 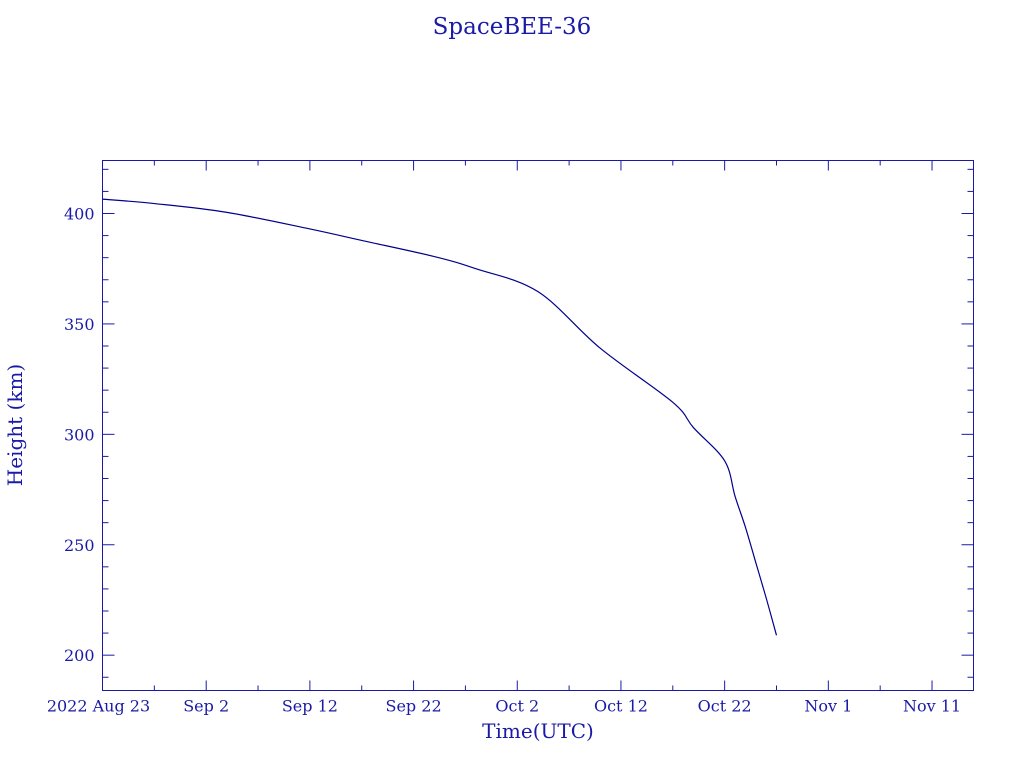 I want to click on x-tick-label: Oct 2, so click(x=517, y=706).